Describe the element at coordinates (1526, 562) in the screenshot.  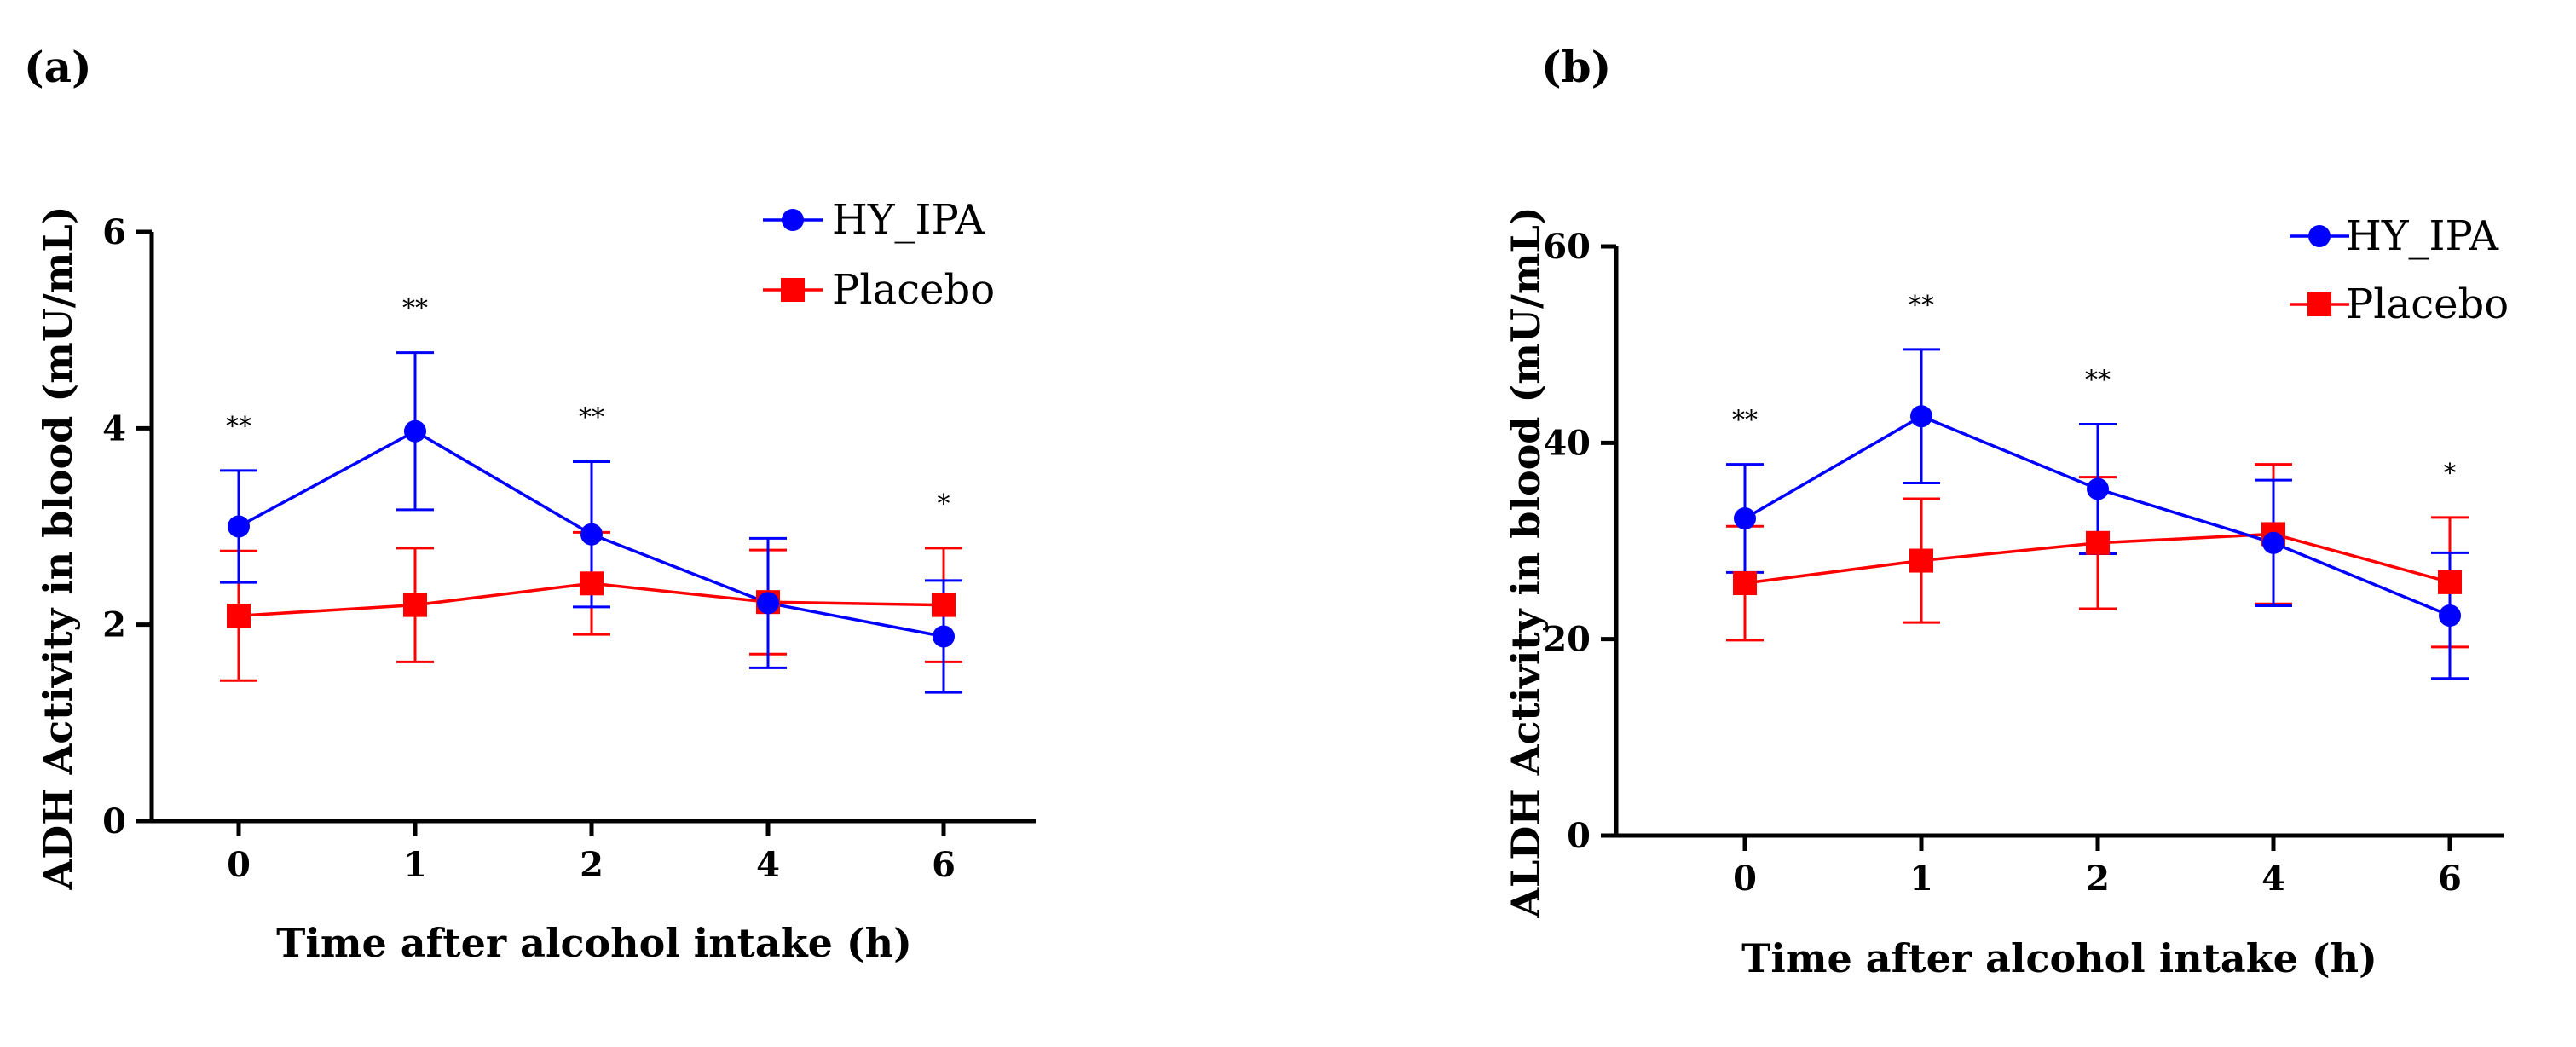
I see `y-axis-title: ALDH Activity in blood (mU/mL)` at that location.